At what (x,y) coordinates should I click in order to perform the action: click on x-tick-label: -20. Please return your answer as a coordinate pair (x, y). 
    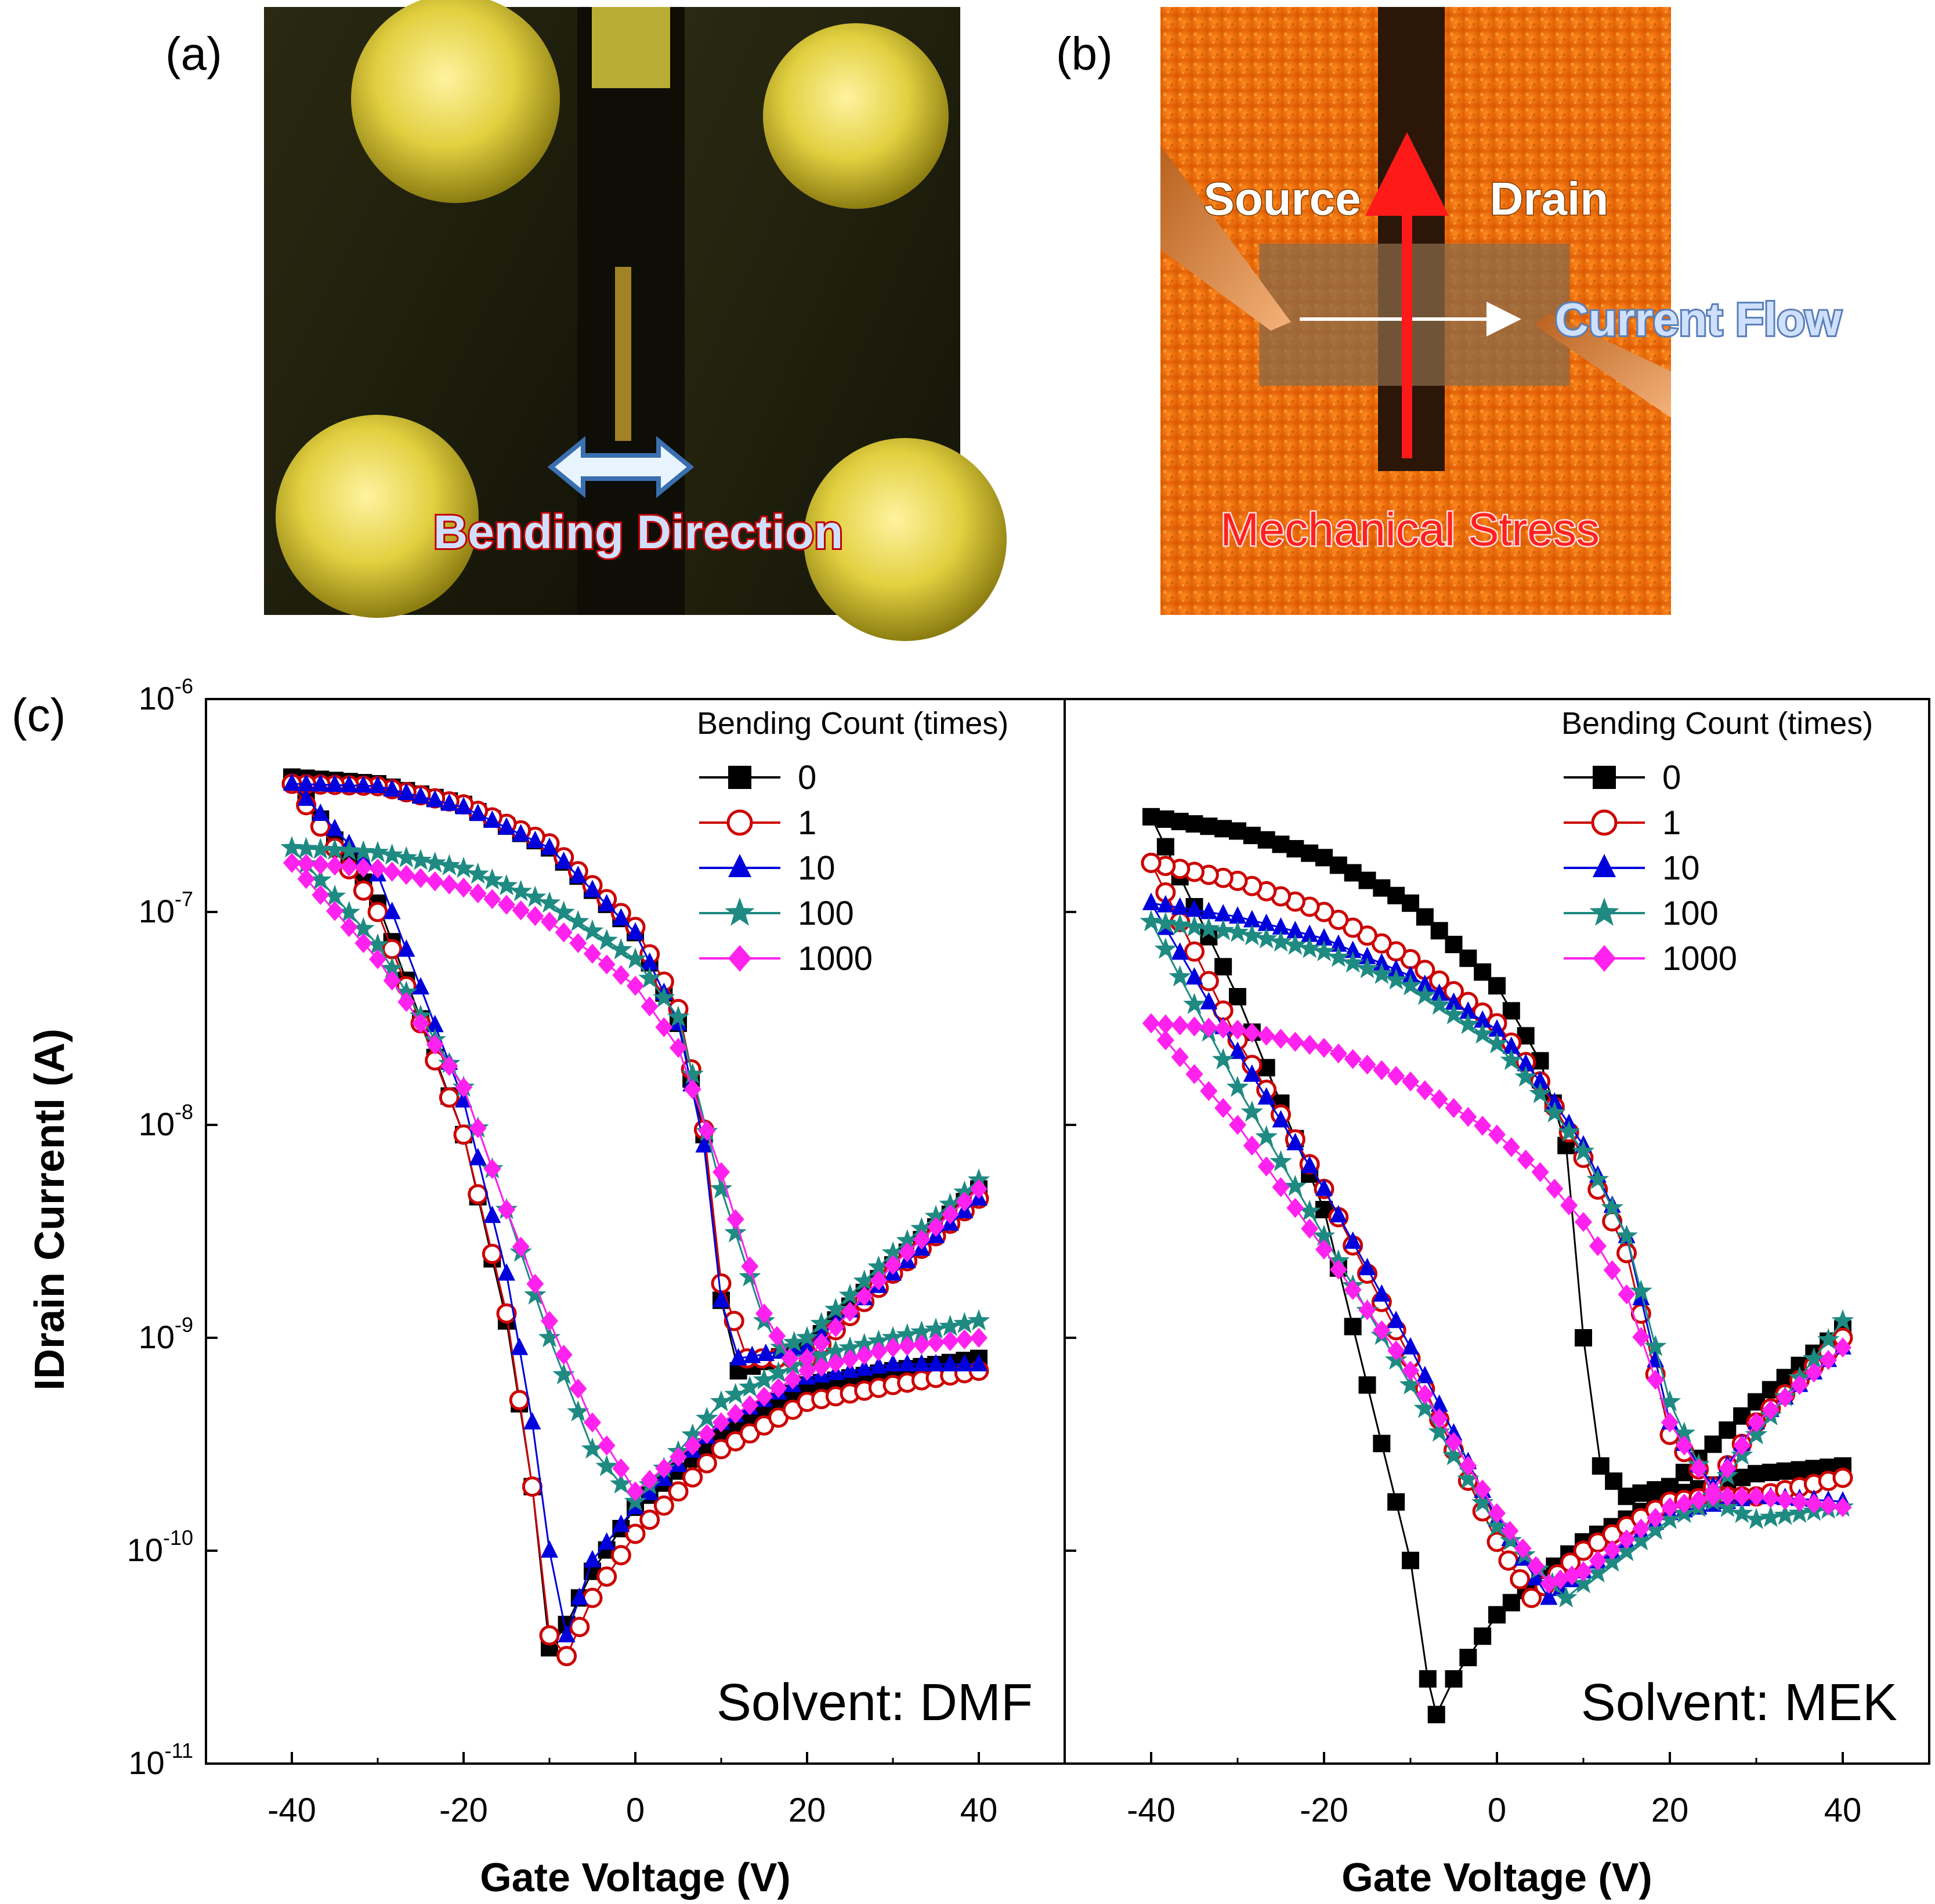
    Looking at the image, I should click on (464, 1810).